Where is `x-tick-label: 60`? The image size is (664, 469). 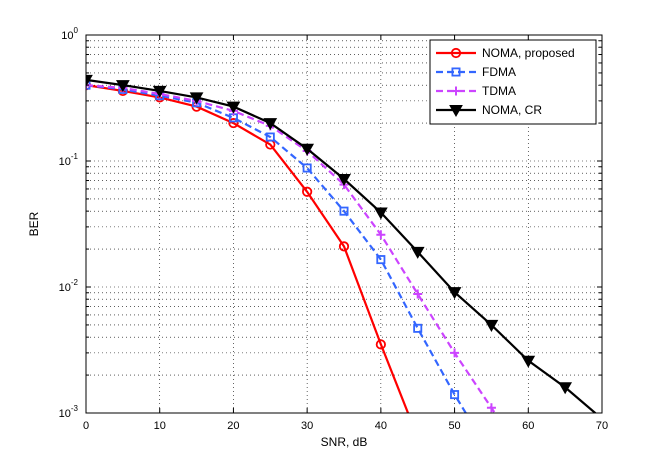
x-tick-label: 60 is located at coordinates (528, 426).